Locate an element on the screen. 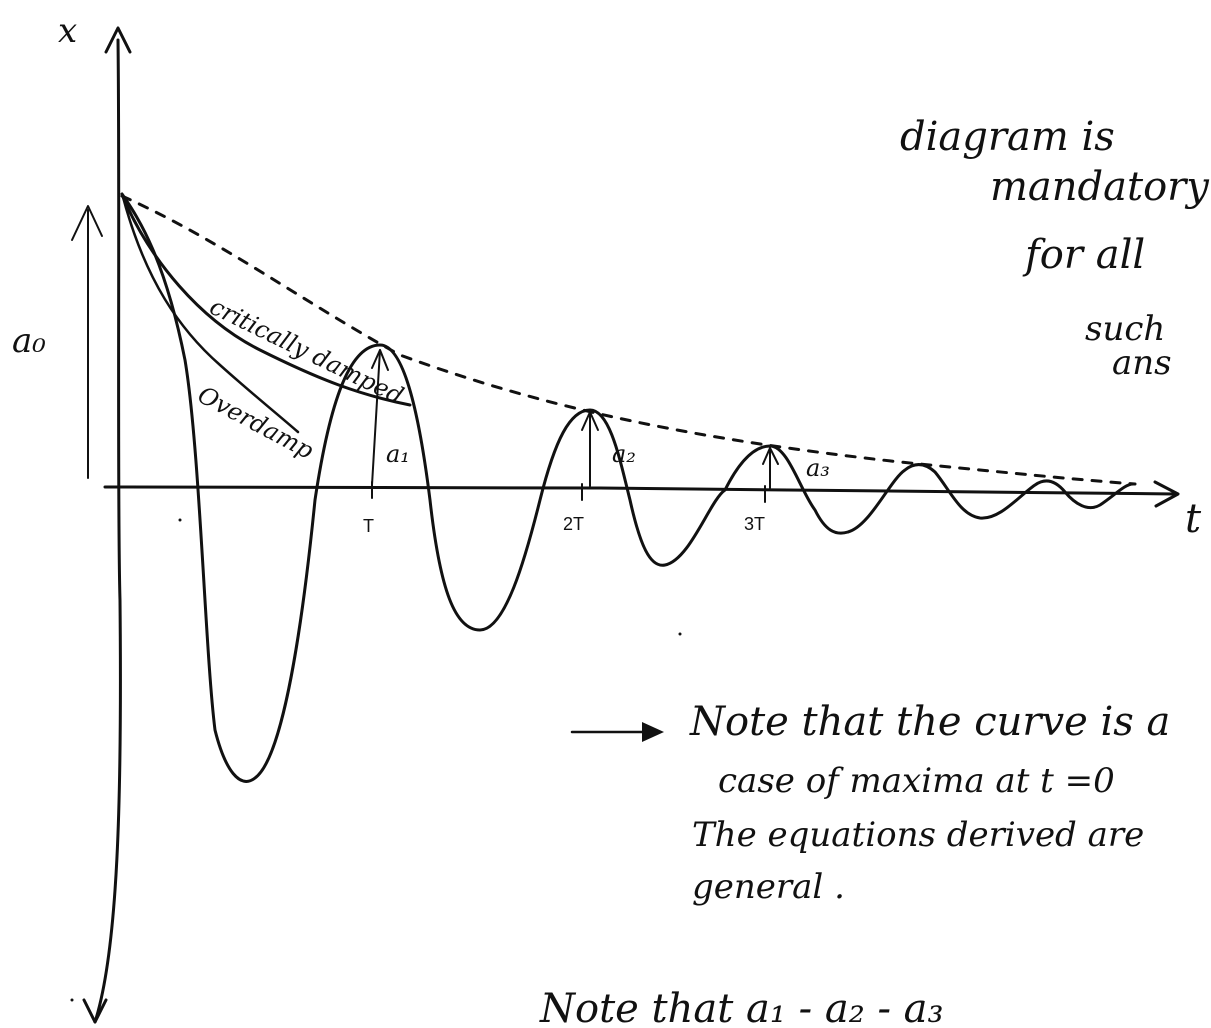 This screenshot has height=1028, width=1211. amplitude-a1-arrow is located at coordinates (380, 417).